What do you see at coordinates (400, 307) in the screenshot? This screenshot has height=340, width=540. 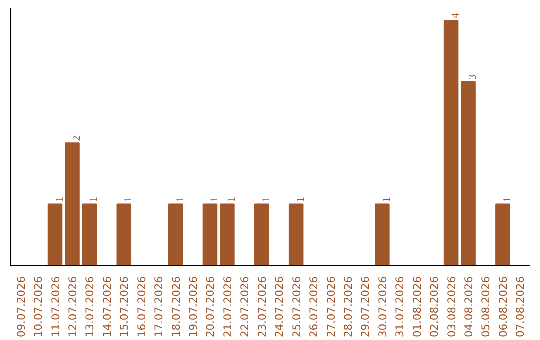 I see `x-tick-label: 31.07.2026` at bounding box center [400, 307].